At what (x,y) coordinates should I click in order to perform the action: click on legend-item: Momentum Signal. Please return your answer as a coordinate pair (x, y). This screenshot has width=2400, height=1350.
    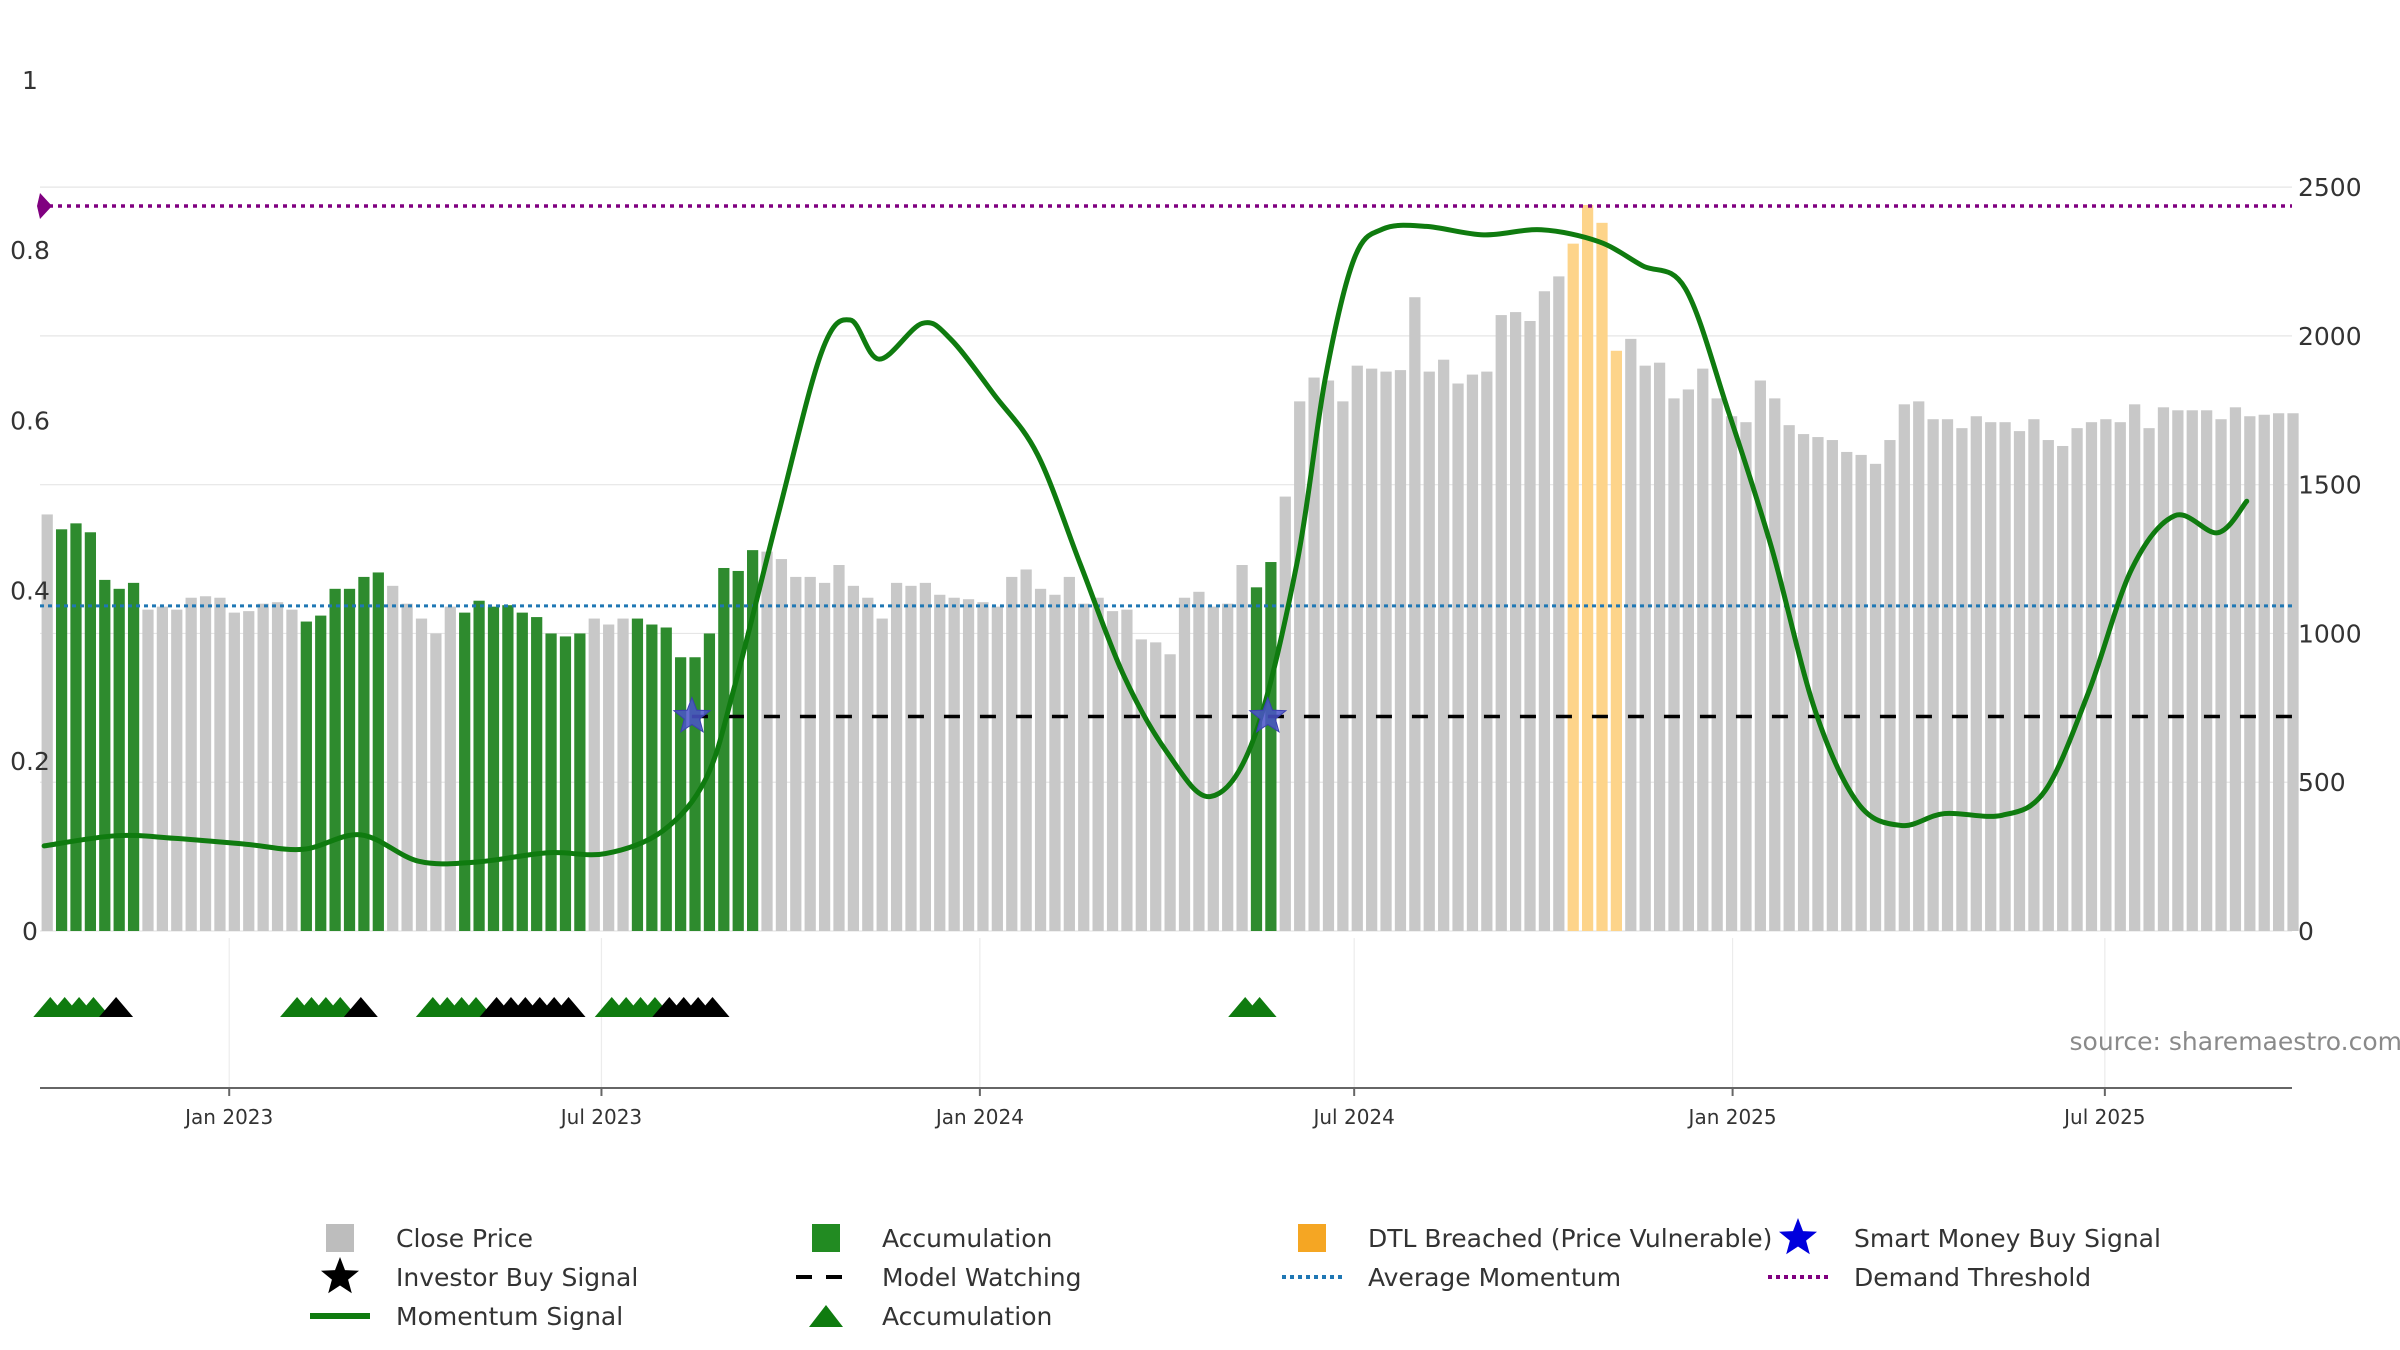
    Looking at the image, I should click on (466, 1316).